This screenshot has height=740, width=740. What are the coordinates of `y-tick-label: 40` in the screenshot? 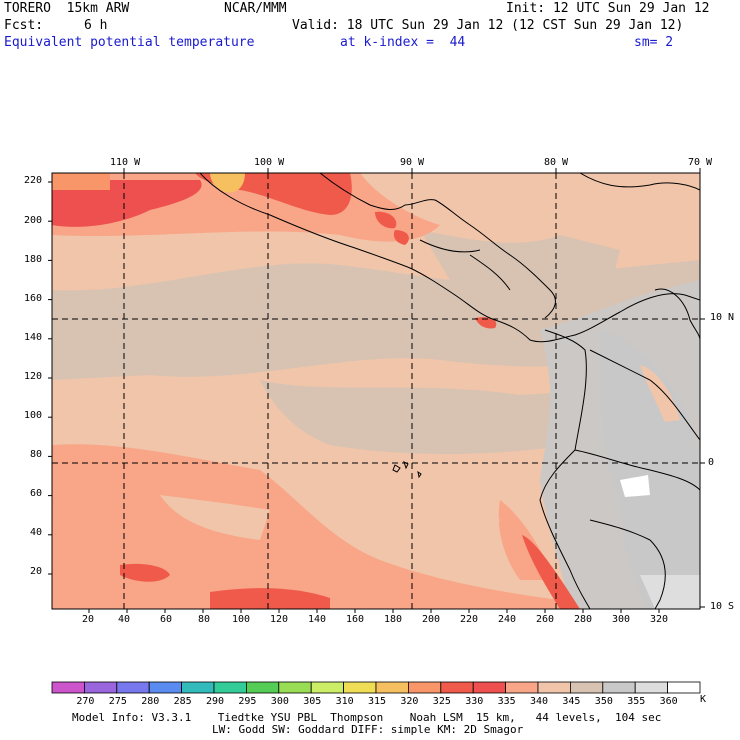 It's located at (36, 532).